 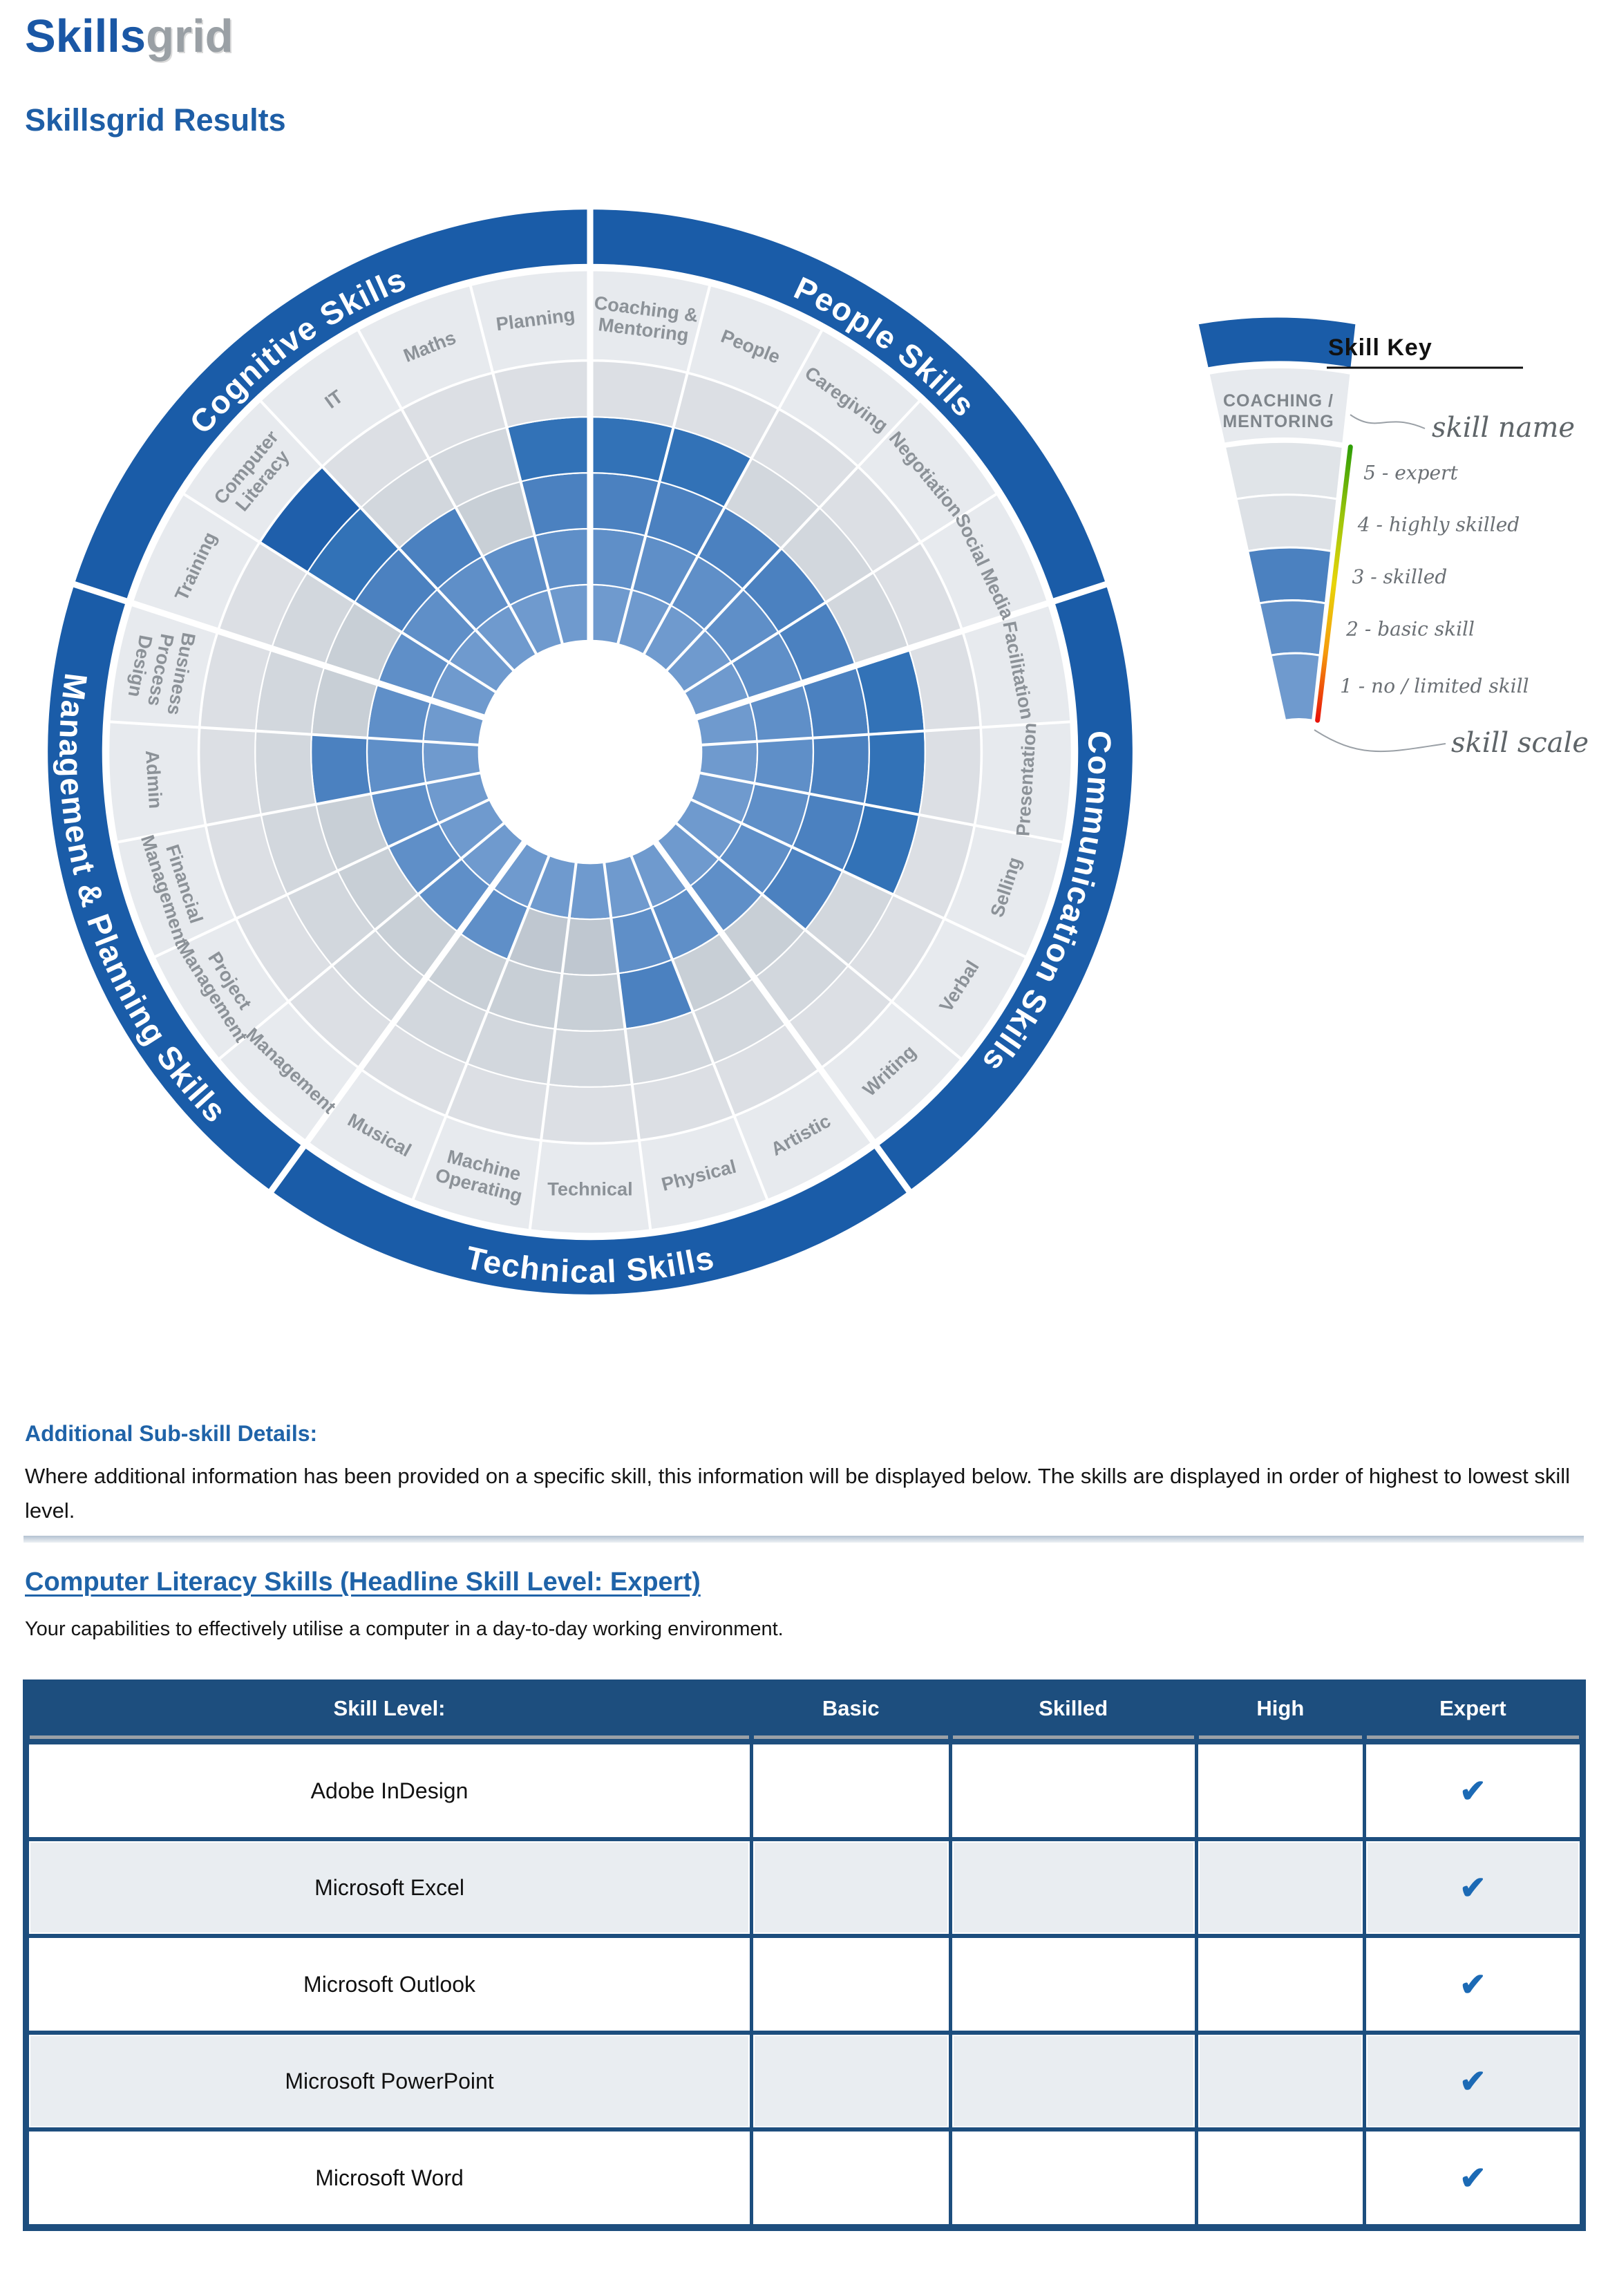 I want to click on logo-part-grid: grid, so click(x=190, y=36).